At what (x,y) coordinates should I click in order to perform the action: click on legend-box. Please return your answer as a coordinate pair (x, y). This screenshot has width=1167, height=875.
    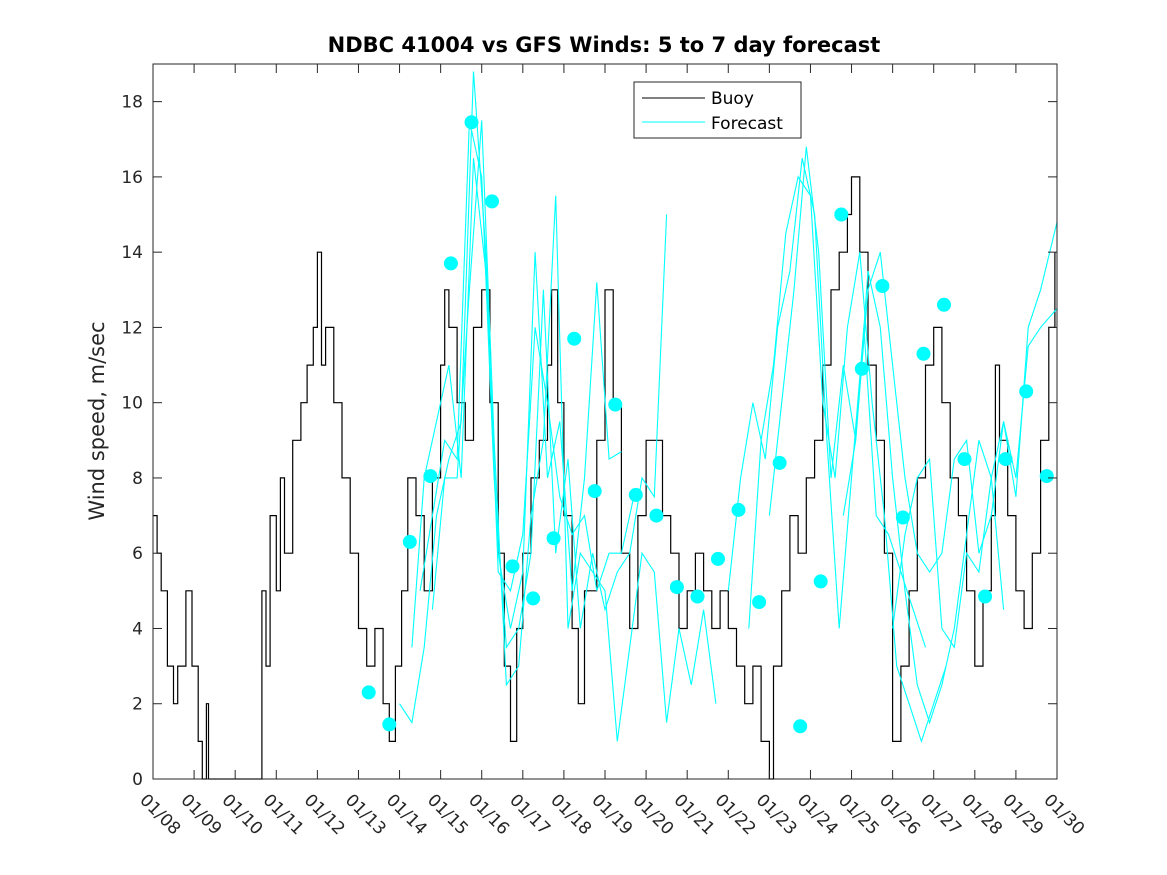
    Looking at the image, I should click on (717, 110).